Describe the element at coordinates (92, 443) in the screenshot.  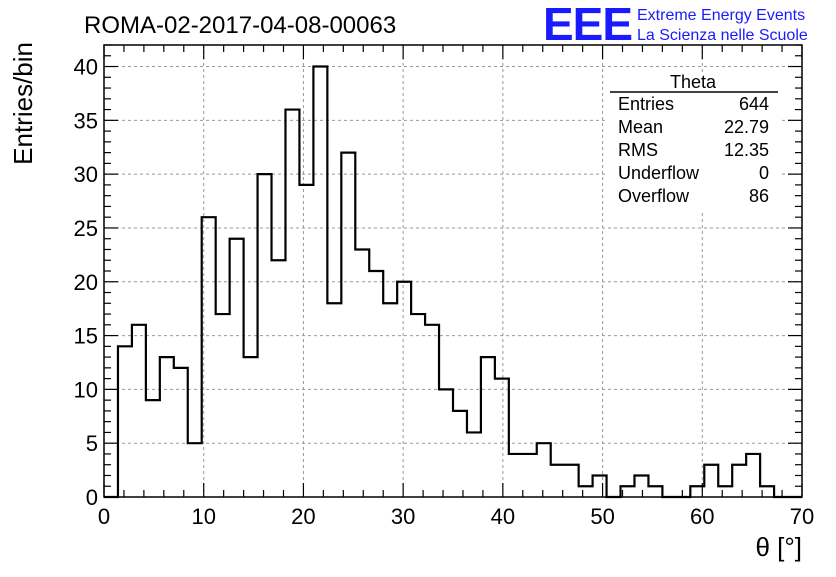
I see `y-tick-label: 5` at that location.